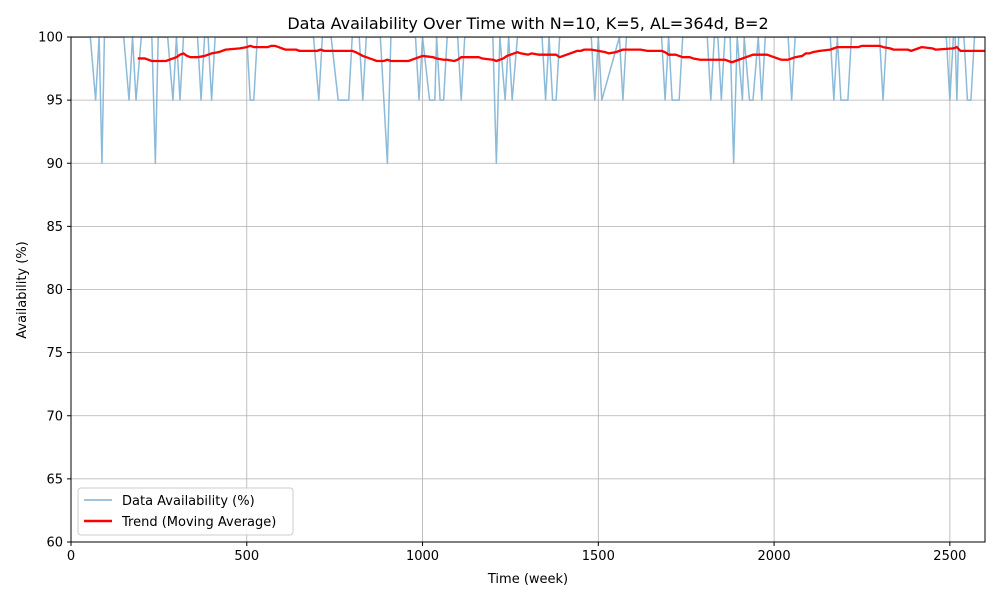 Image resolution: width=1000 pixels, height=600 pixels. Describe the element at coordinates (246, 556) in the screenshot. I see `x-tick-label: 500` at that location.